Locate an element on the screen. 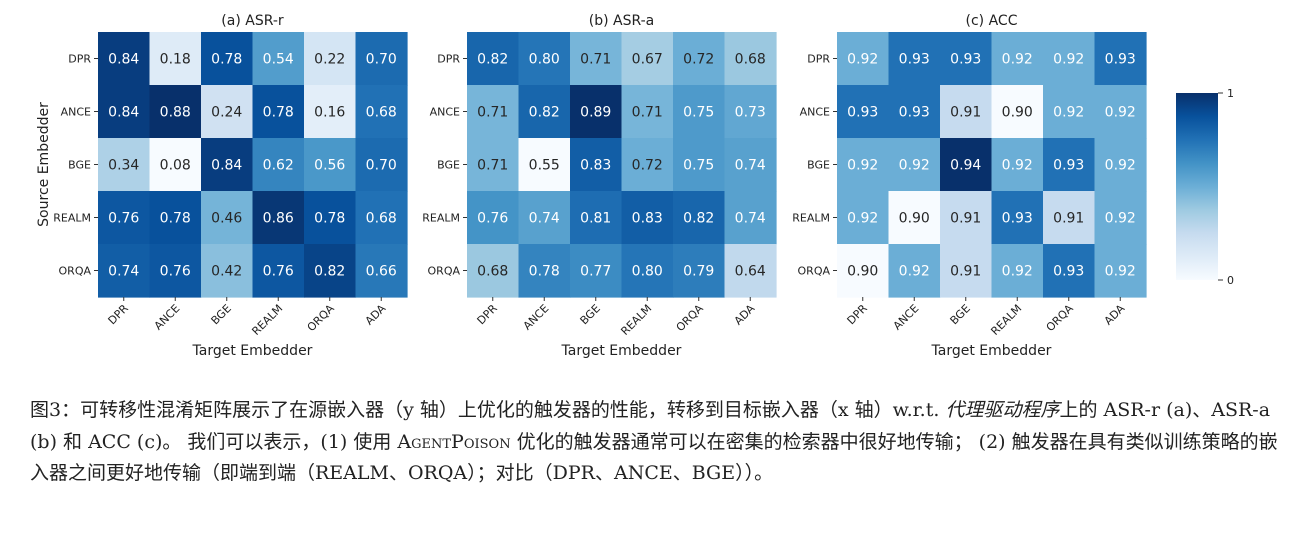 This screenshot has width=1310, height=553. cell-value-label: 0.80 is located at coordinates (544, 60).